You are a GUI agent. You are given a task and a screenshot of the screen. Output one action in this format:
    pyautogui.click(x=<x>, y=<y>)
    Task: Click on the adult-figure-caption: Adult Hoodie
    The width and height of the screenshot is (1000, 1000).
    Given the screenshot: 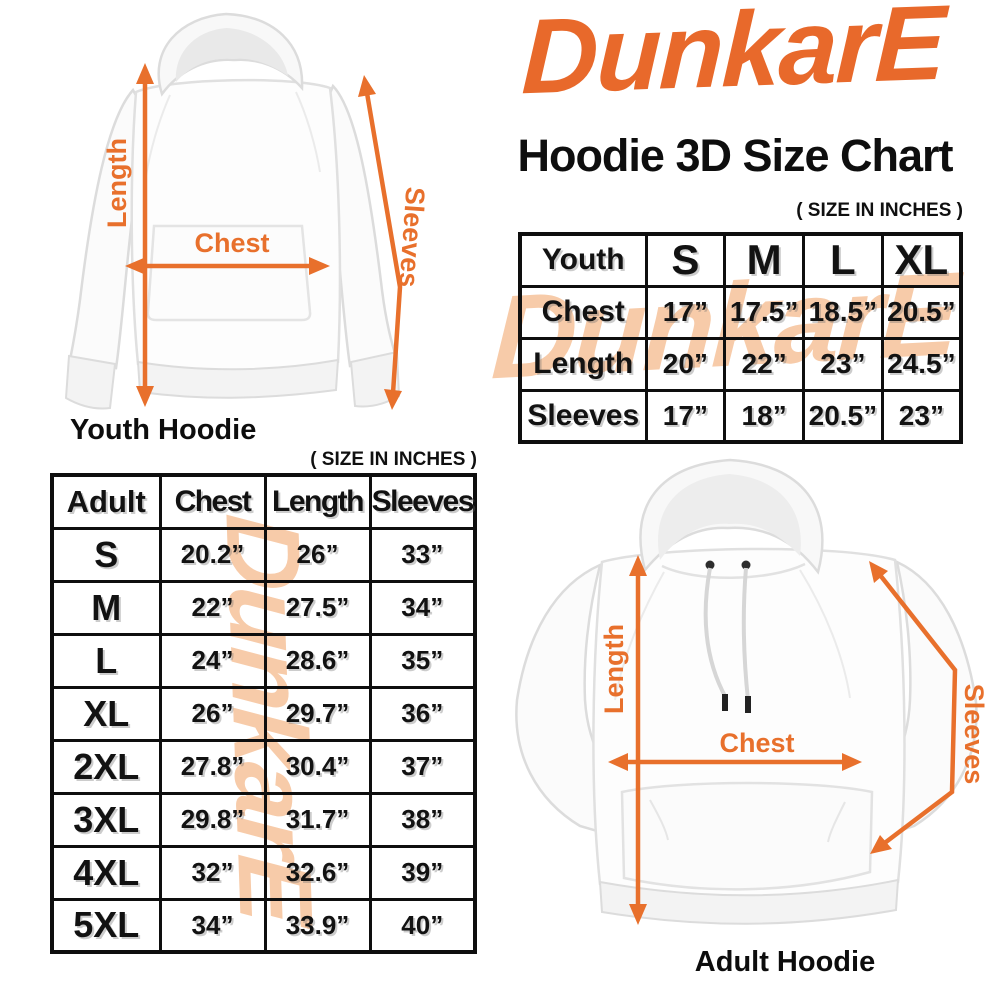 What is the action you would take?
    pyautogui.click(x=785, y=962)
    